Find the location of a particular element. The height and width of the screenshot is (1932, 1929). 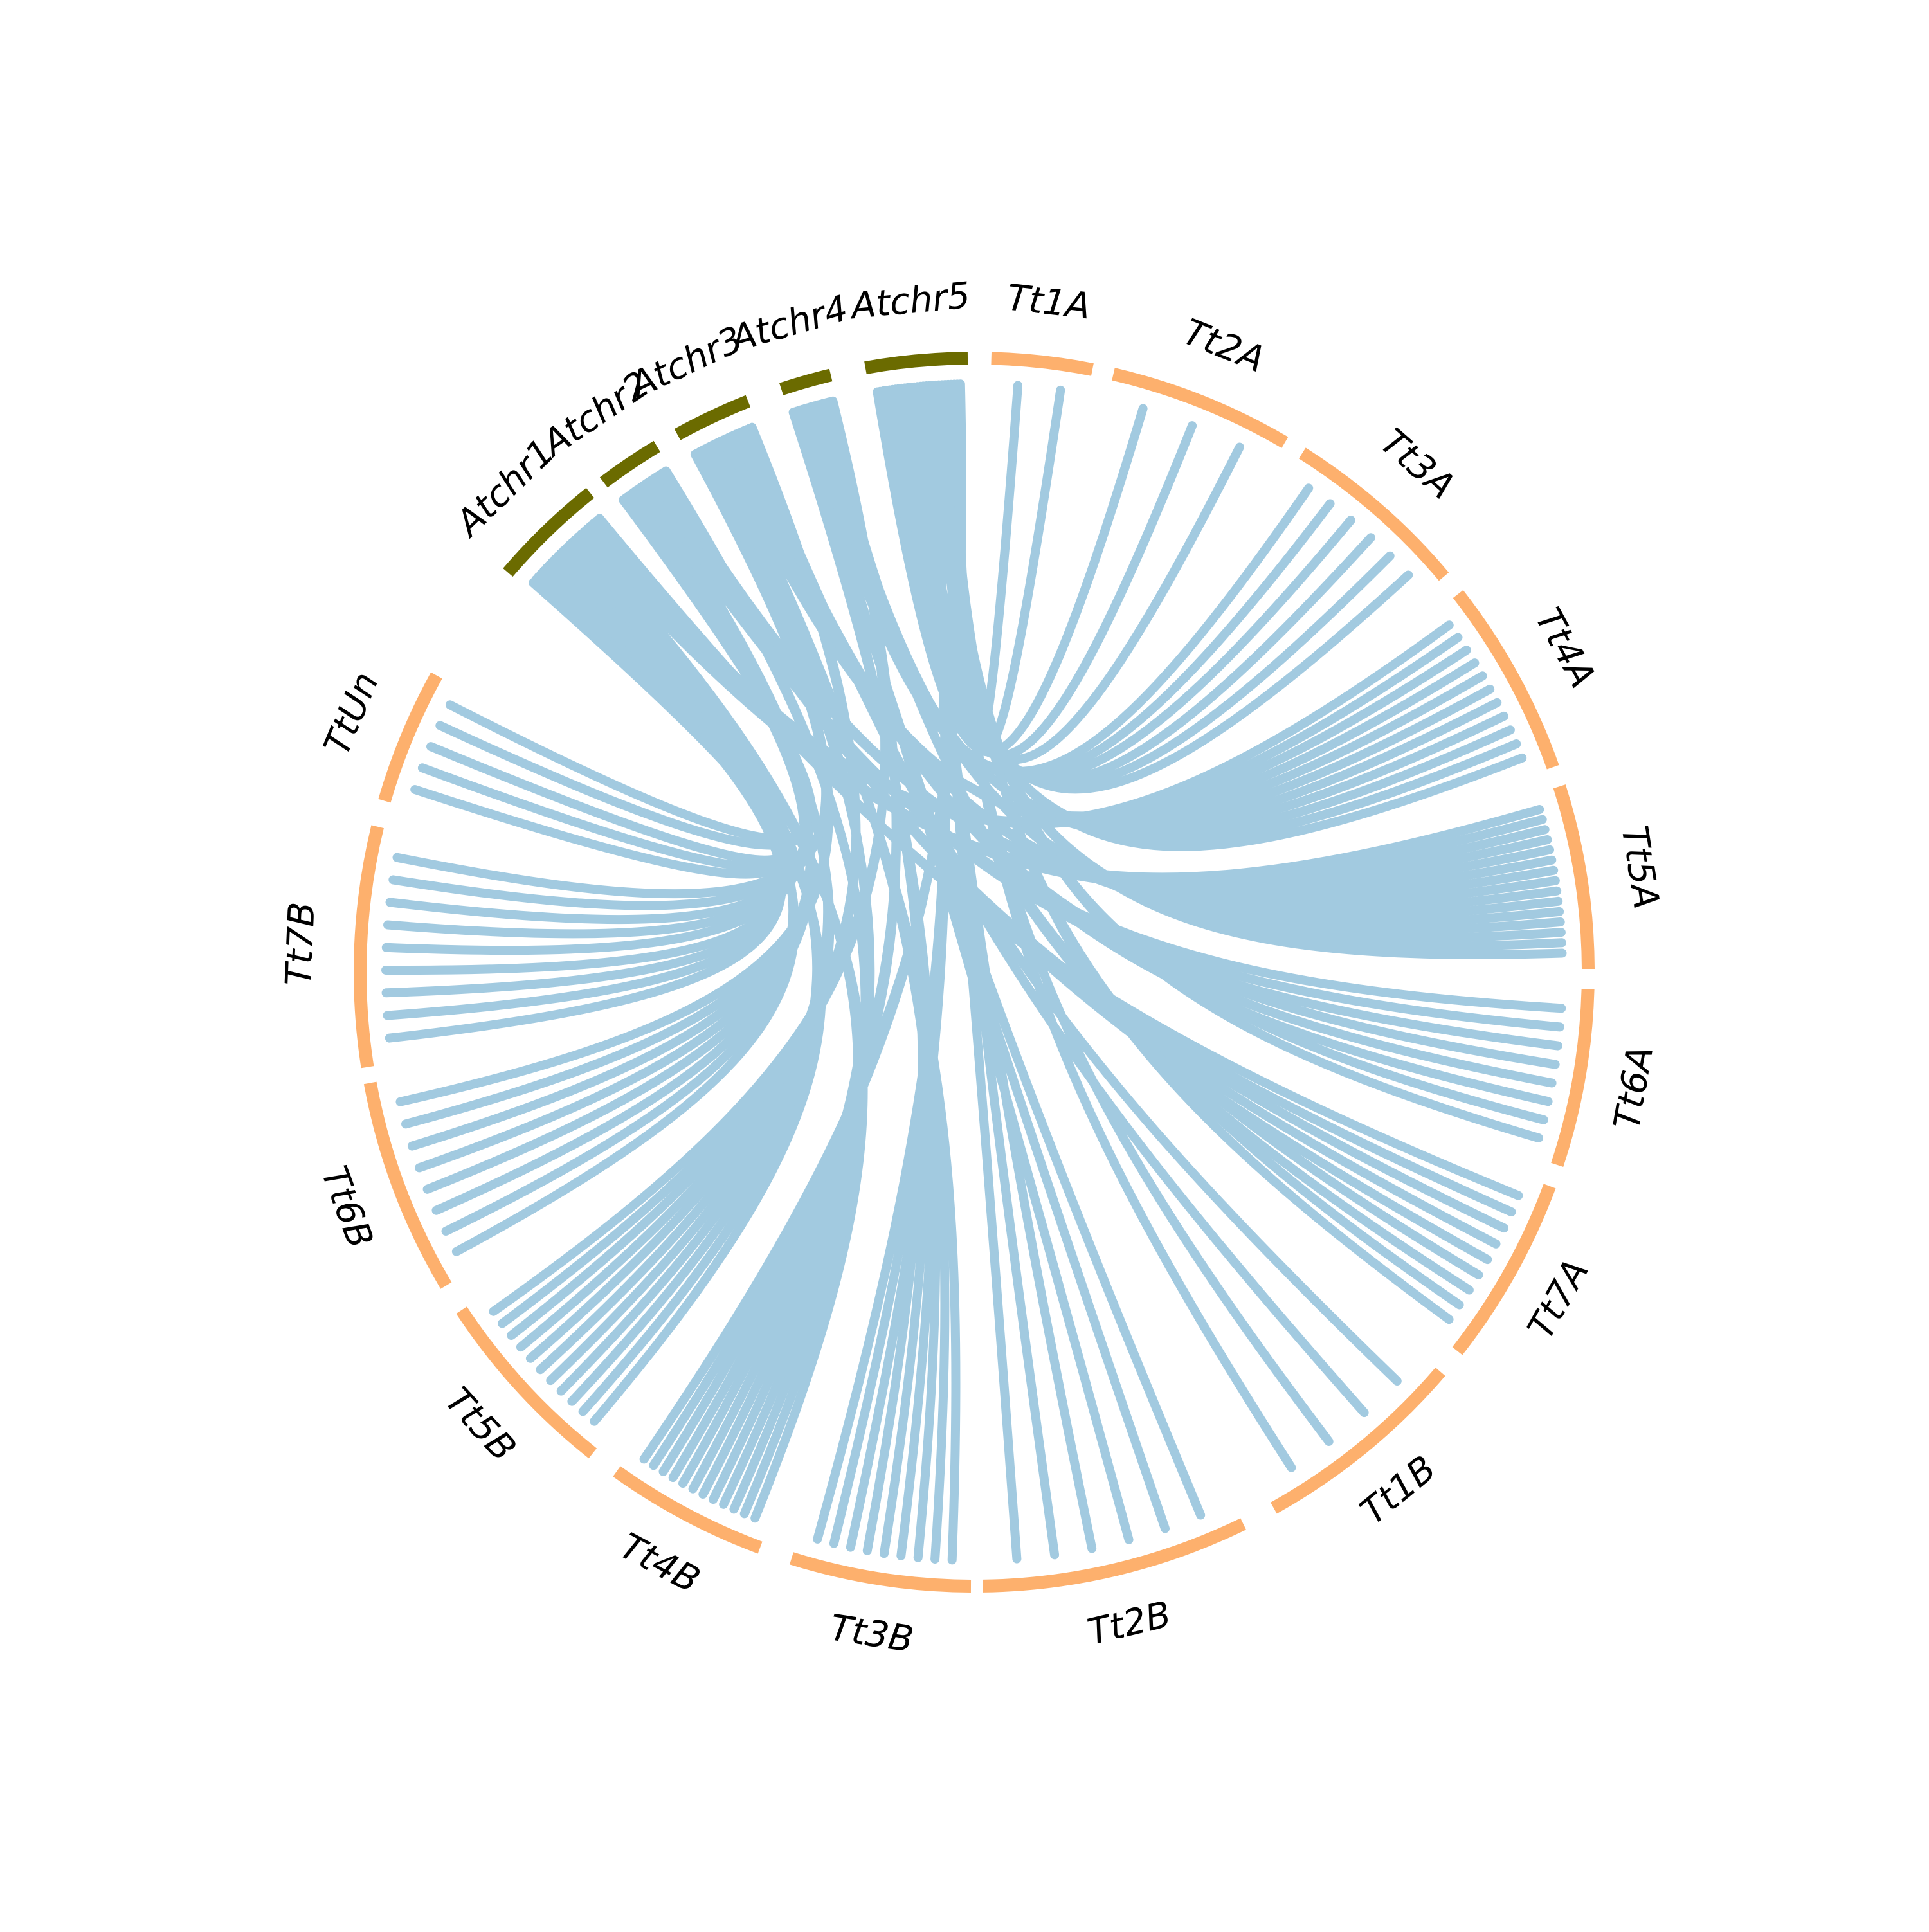

segment-tt3b is located at coordinates (881, 1572).